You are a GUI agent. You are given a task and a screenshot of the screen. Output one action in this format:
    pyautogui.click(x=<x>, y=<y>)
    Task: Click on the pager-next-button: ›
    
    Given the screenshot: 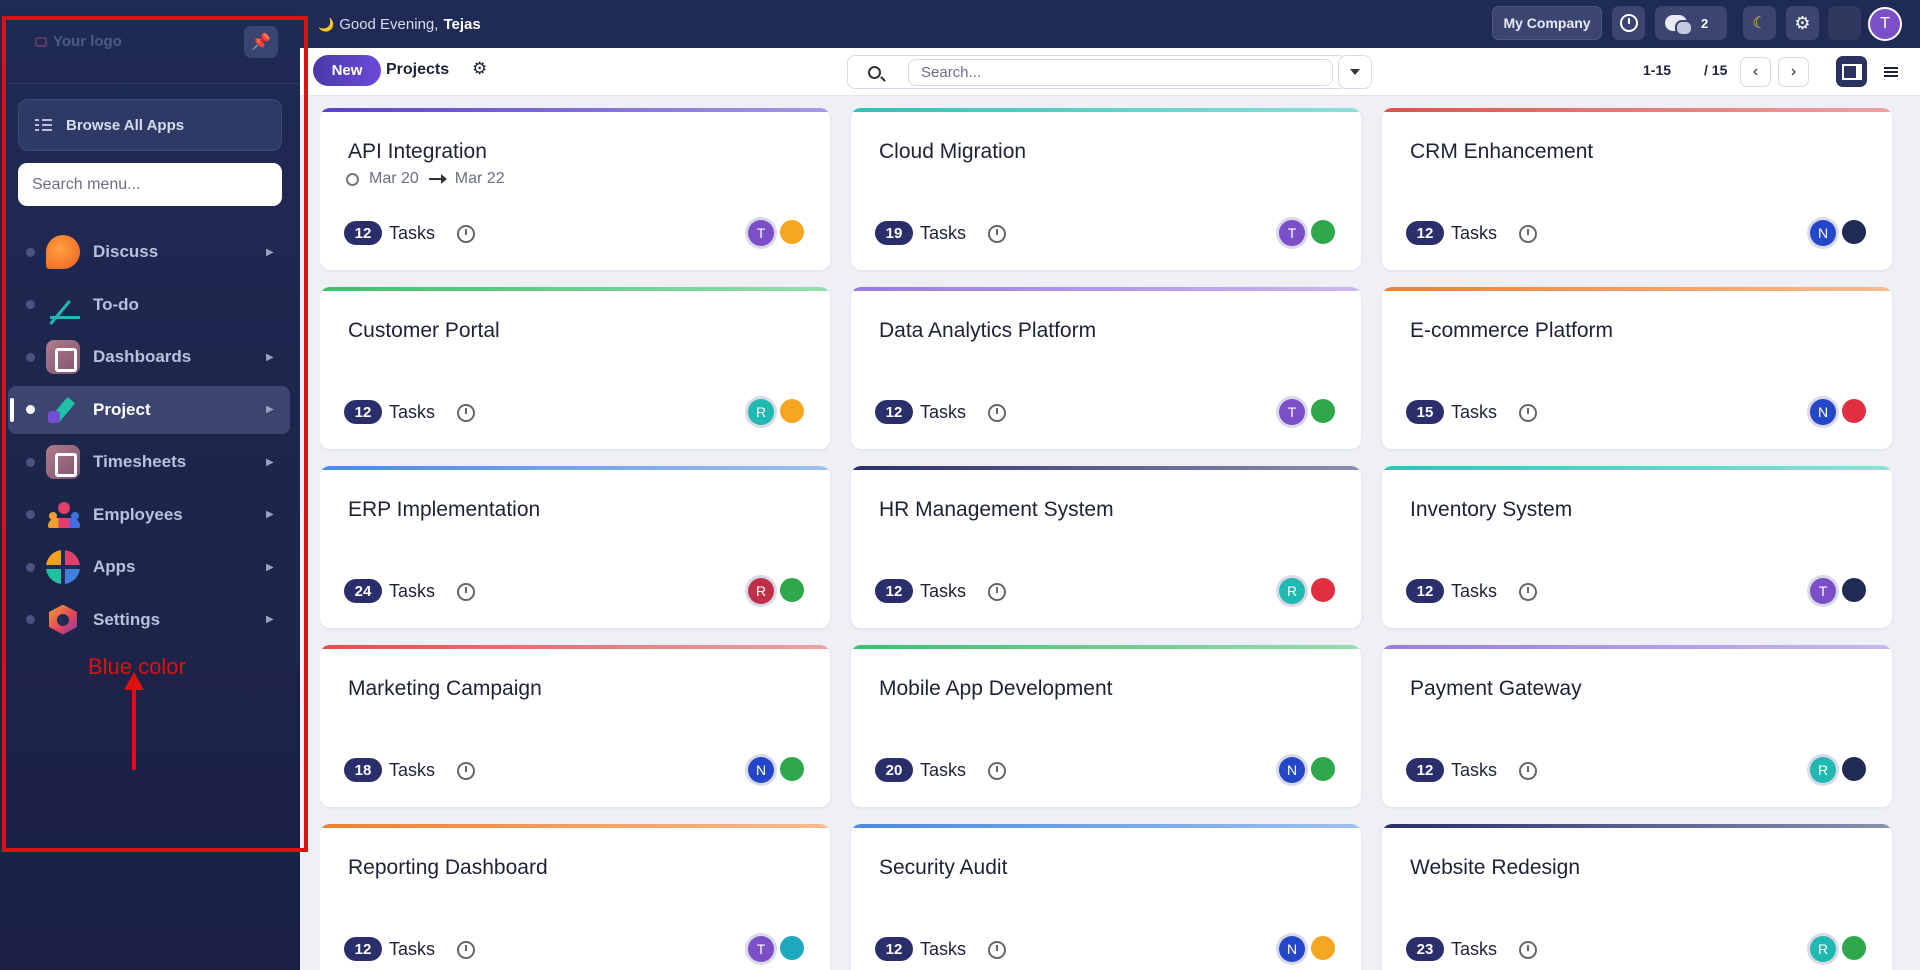 What is the action you would take?
    pyautogui.click(x=1793, y=72)
    